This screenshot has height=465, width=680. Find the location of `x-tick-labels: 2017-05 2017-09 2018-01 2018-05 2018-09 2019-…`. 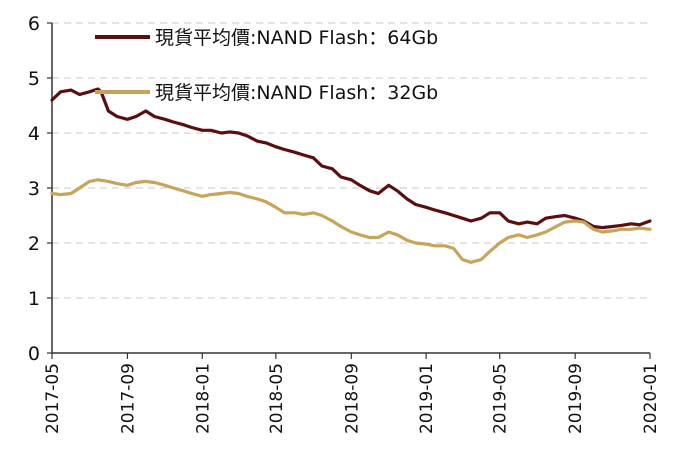

x-tick-labels: 2017-05 2017-09 2018-01 2018-05 2018-09 2019-… is located at coordinates (352, 398).